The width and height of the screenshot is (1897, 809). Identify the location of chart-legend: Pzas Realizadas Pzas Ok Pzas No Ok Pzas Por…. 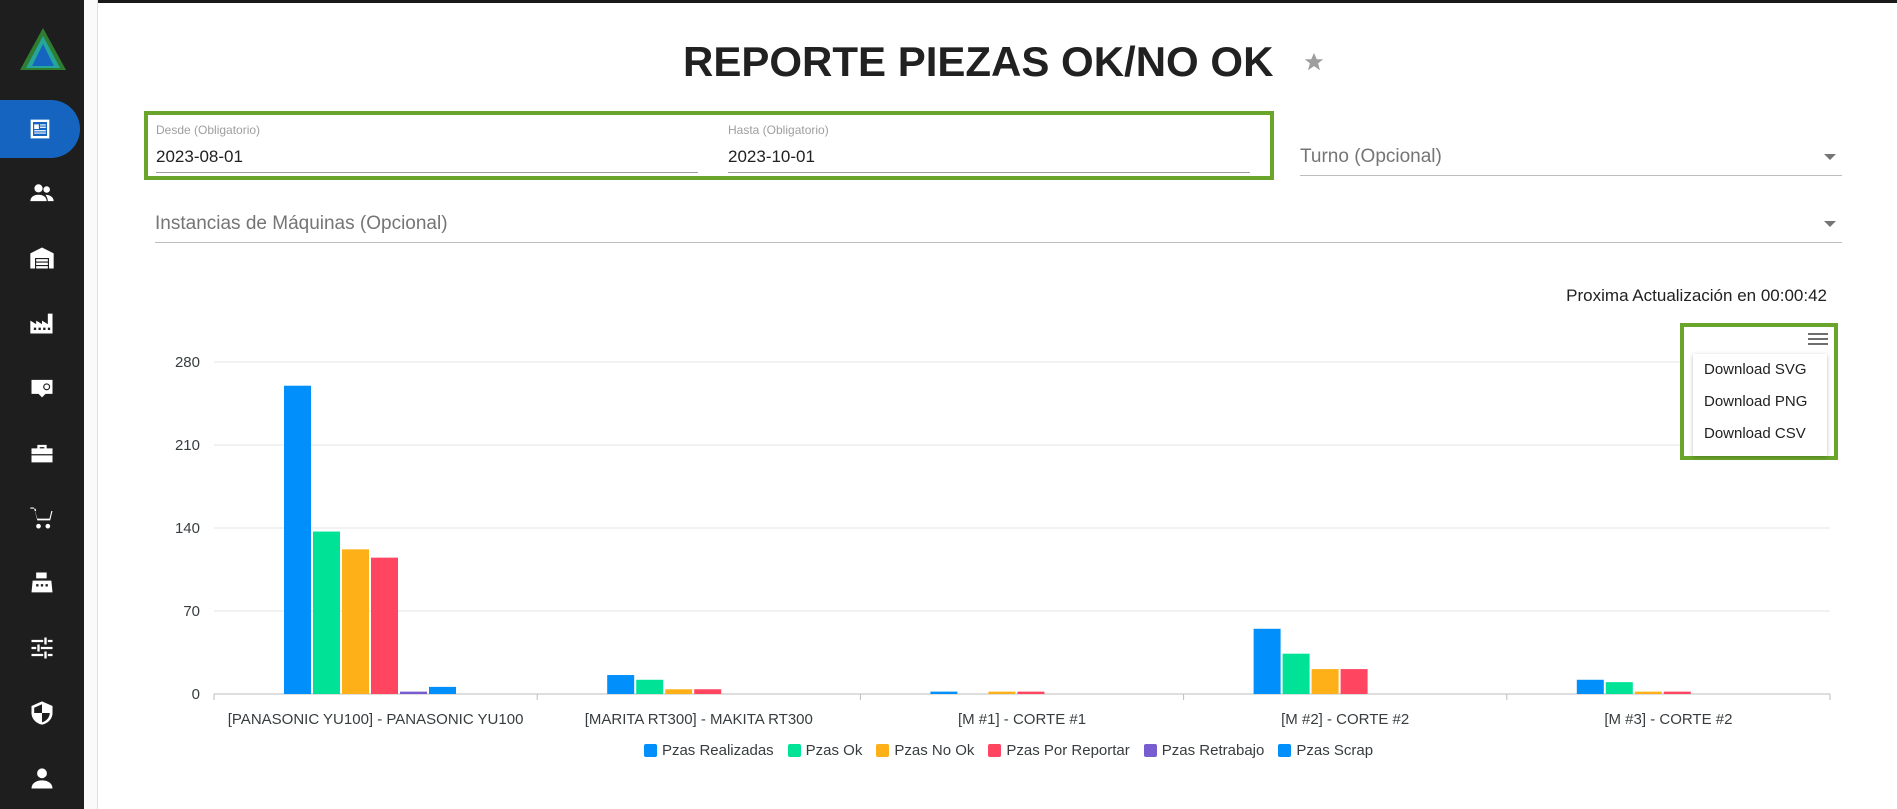
(948, 750).